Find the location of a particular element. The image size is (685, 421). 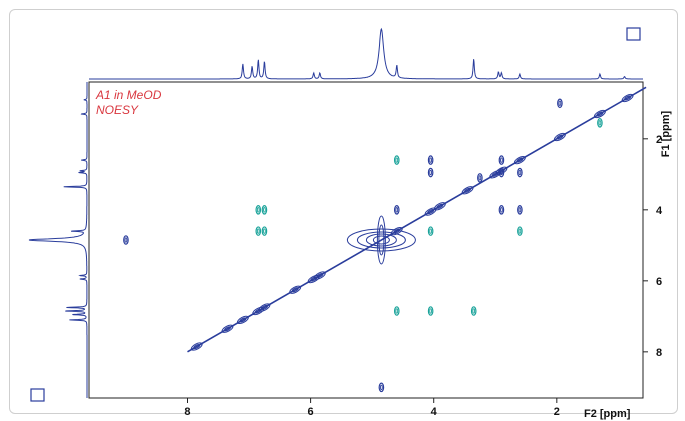

x-tick-label: 8 is located at coordinates (187, 412).